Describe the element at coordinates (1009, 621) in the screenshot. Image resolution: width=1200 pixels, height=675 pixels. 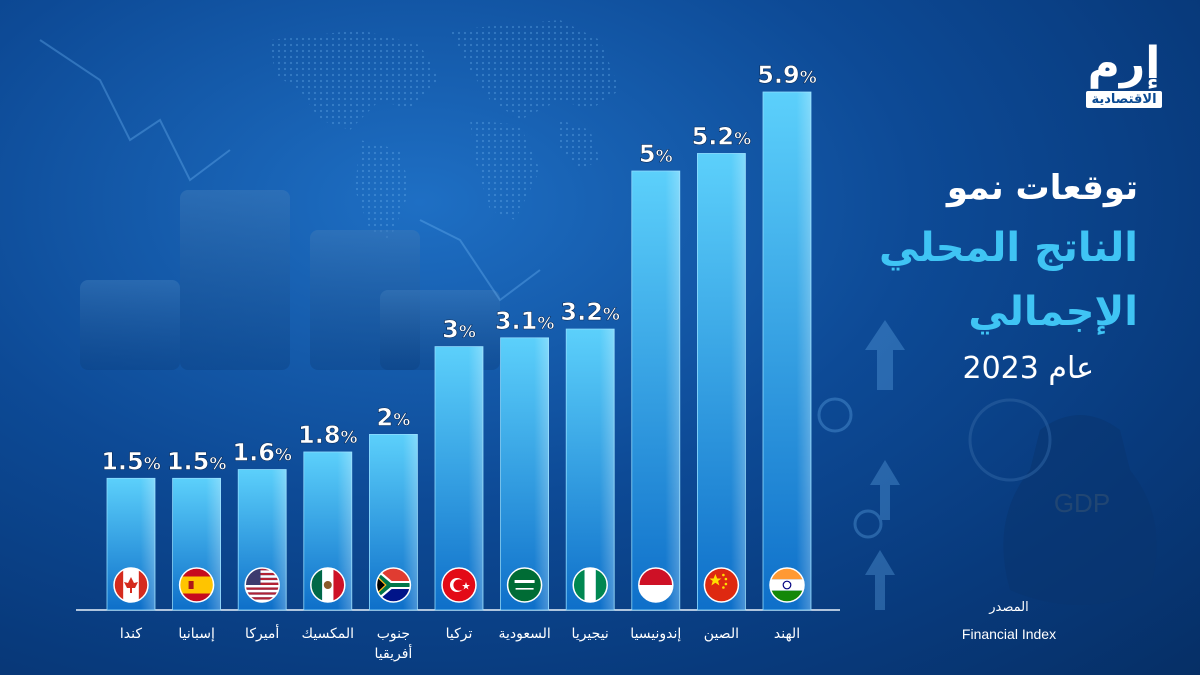
I see `source-note: المصدر Financial Index` at that location.